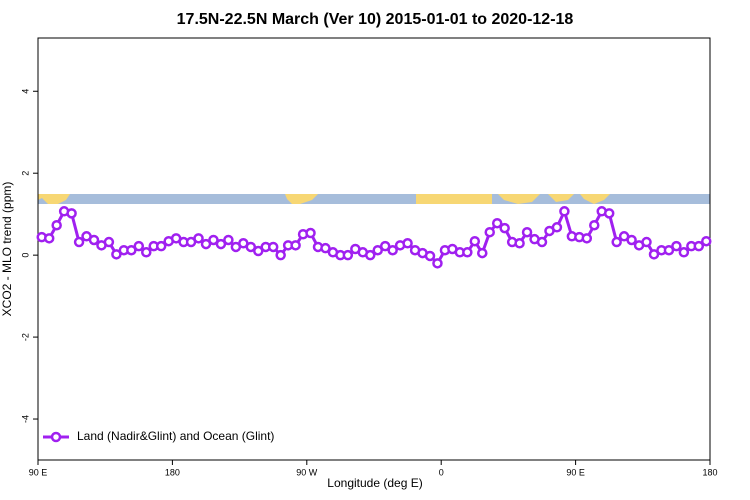  I want to click on y-axis-label: XCO2 - MLO trend (ppm), so click(7, 249).